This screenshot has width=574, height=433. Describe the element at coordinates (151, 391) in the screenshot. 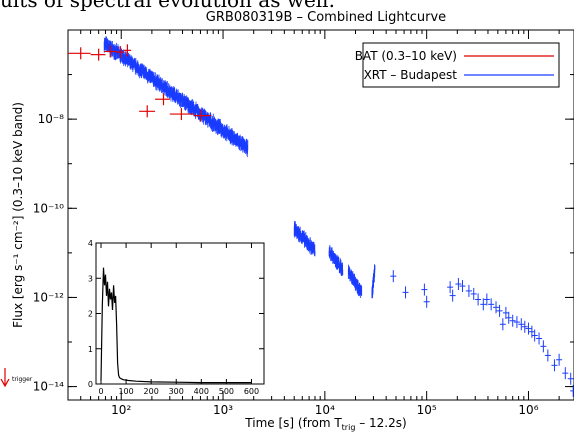

I see `inset-x-tick-label: 200` at that location.